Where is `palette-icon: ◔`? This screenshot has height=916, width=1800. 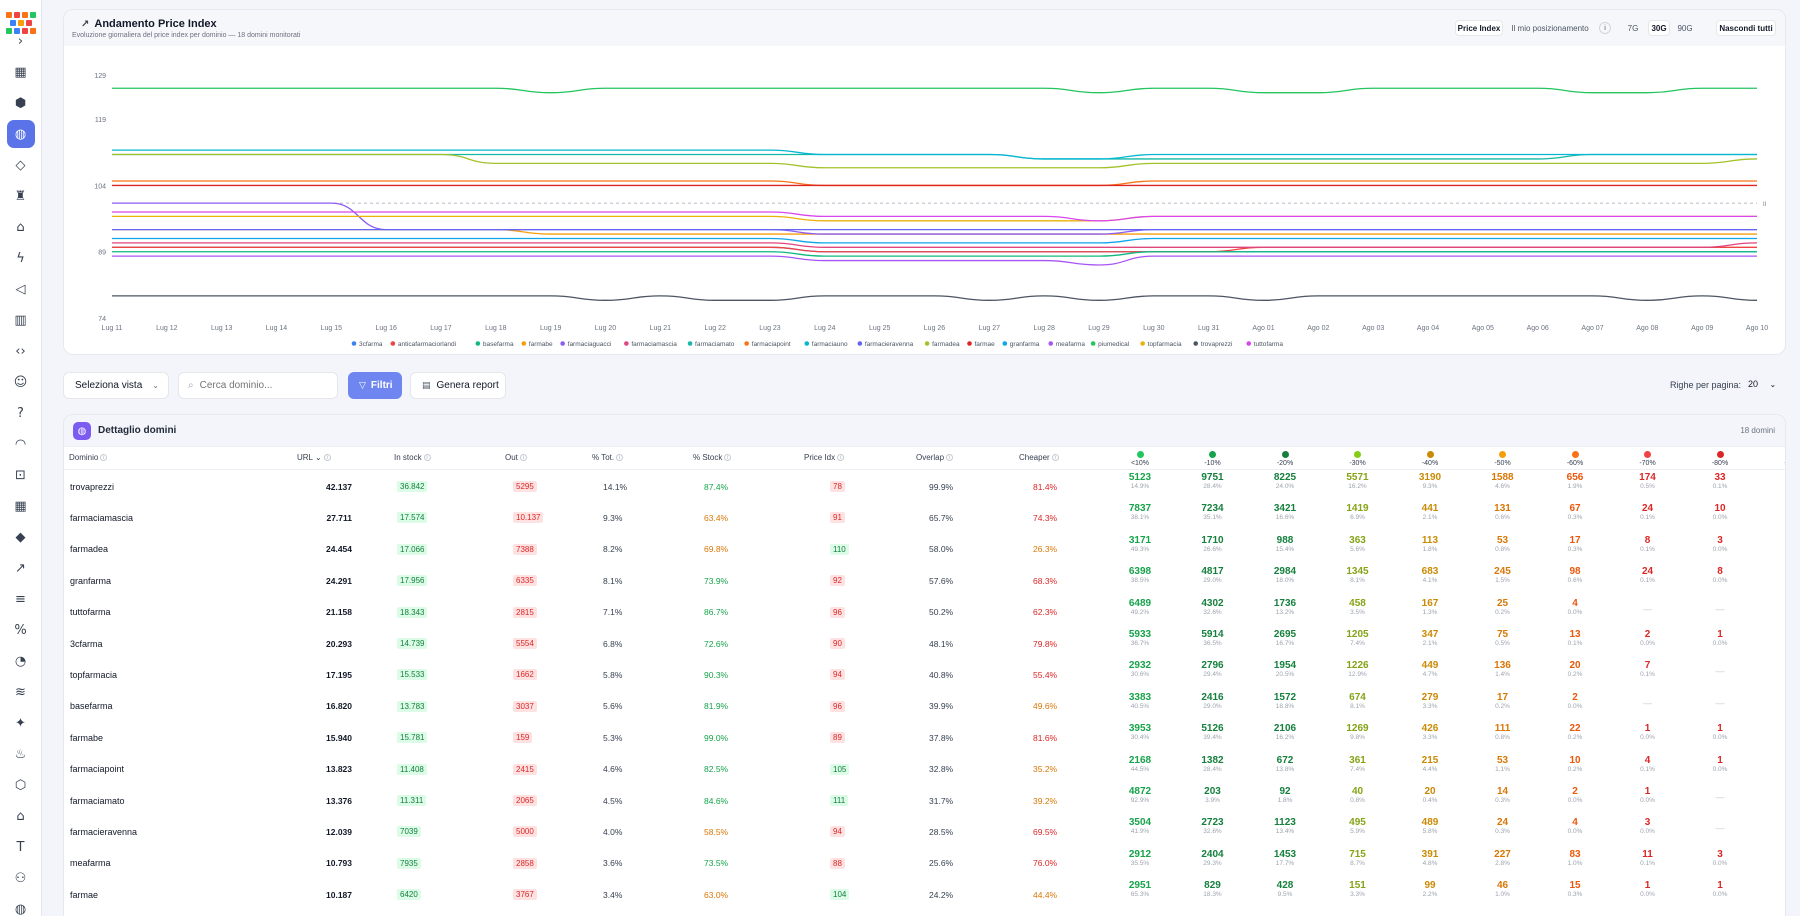
palette-icon: ◔ is located at coordinates (20, 661).